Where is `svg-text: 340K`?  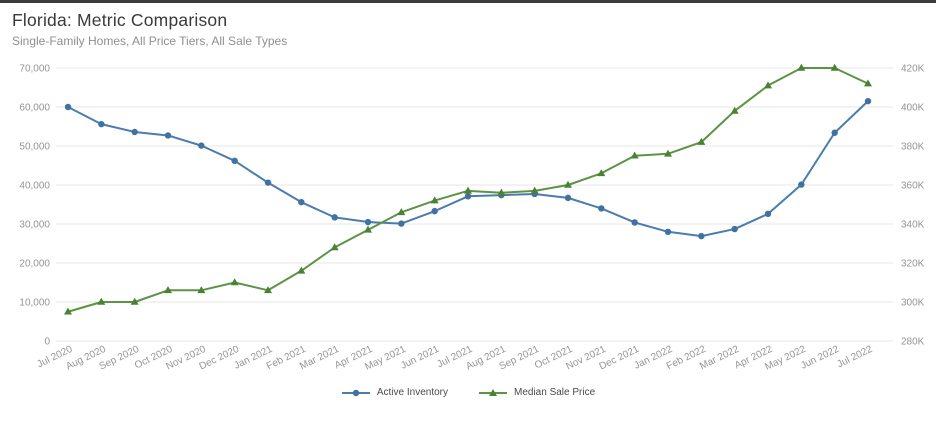
svg-text: 340K is located at coordinates (913, 225).